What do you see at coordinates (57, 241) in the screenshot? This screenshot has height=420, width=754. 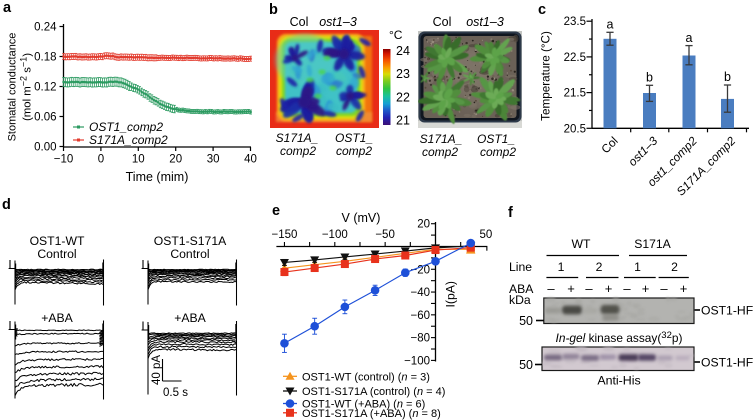 I see `svg-text: OST1-WT` at bounding box center [57, 241].